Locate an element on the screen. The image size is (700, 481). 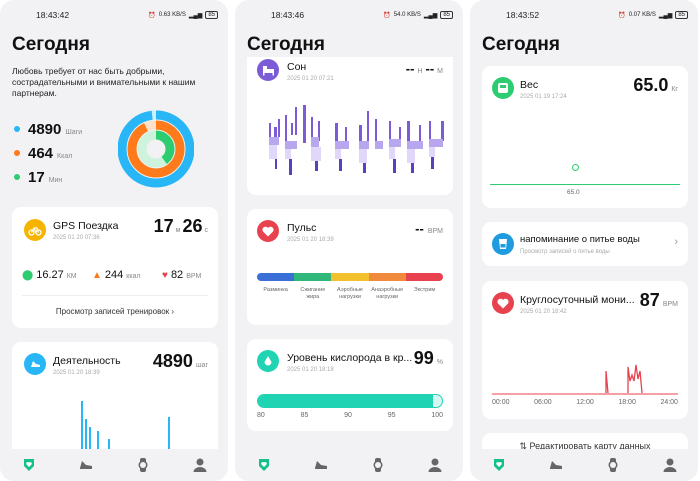
edit-data-card-button: ⇅ Редактировать карту данных is located at coordinates (585, 443).